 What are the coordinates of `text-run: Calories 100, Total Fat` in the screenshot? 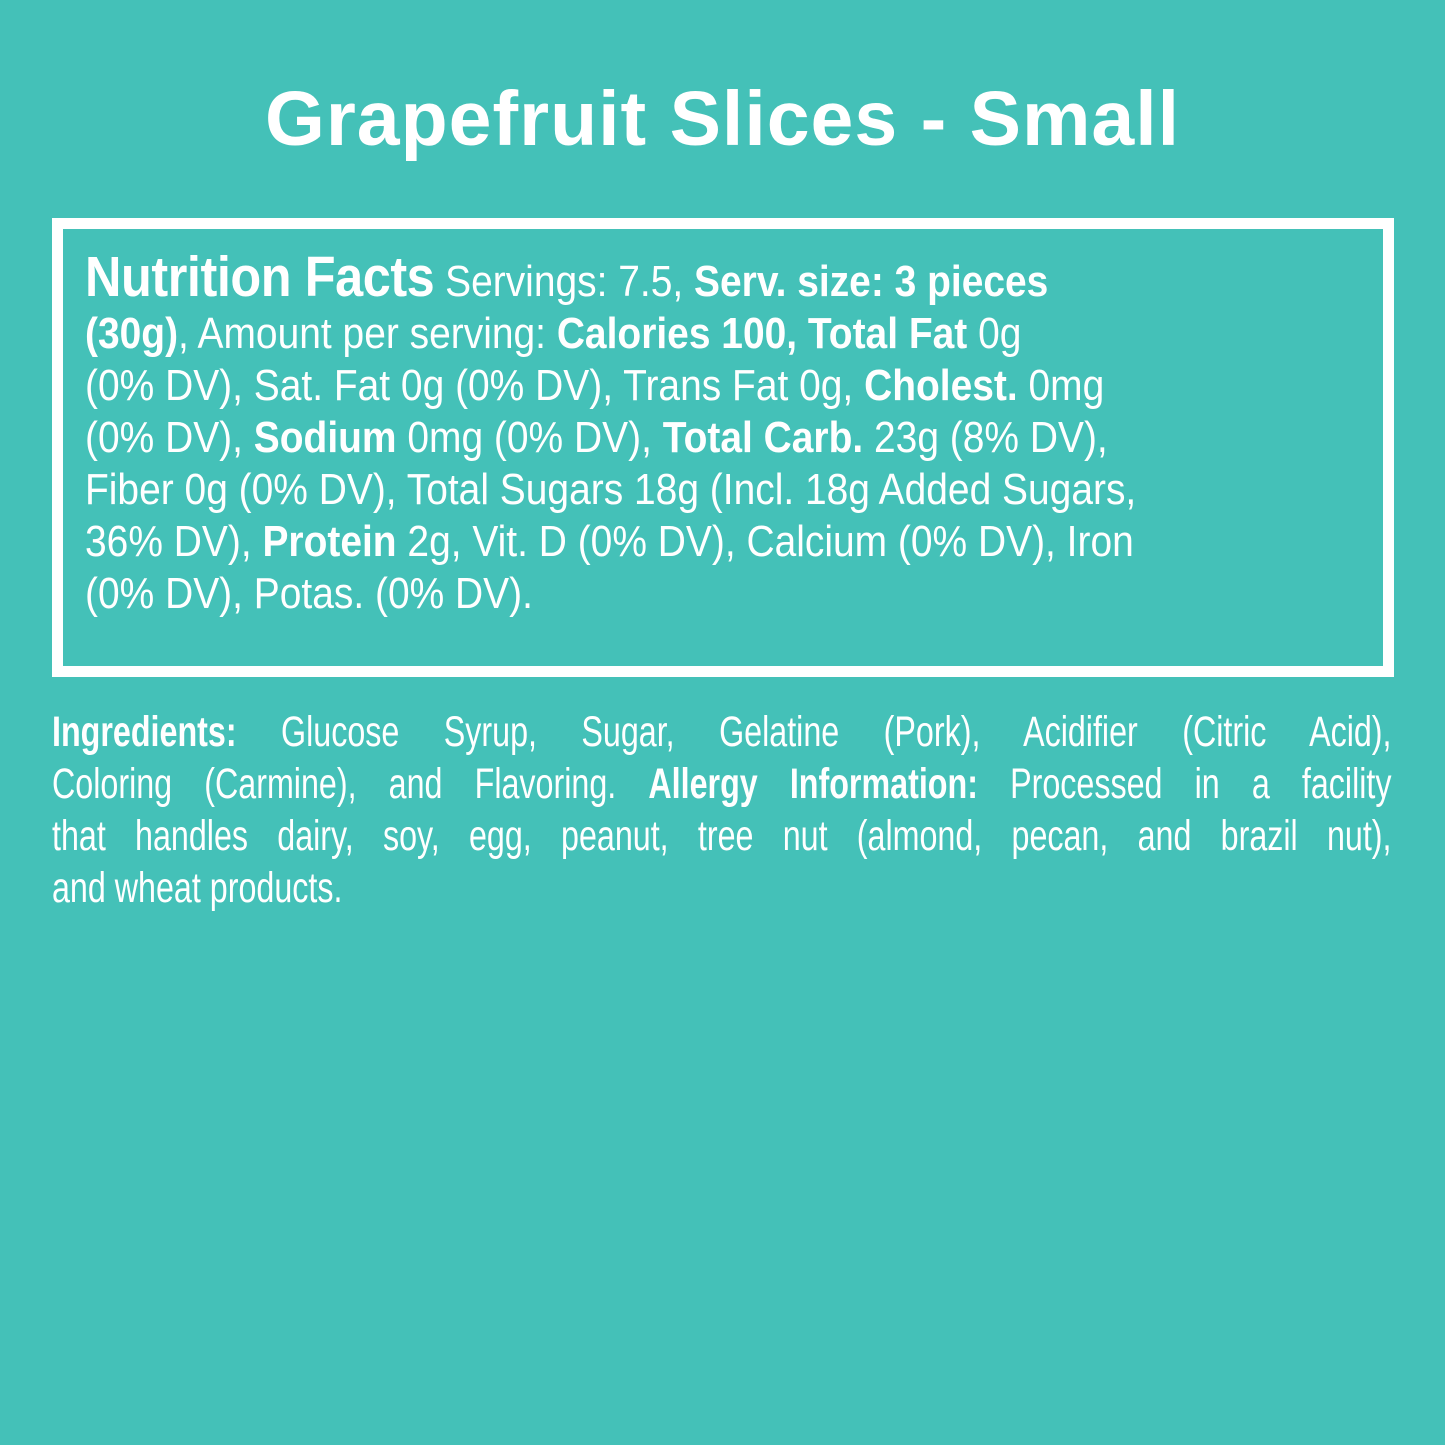 It's located at (762, 333).